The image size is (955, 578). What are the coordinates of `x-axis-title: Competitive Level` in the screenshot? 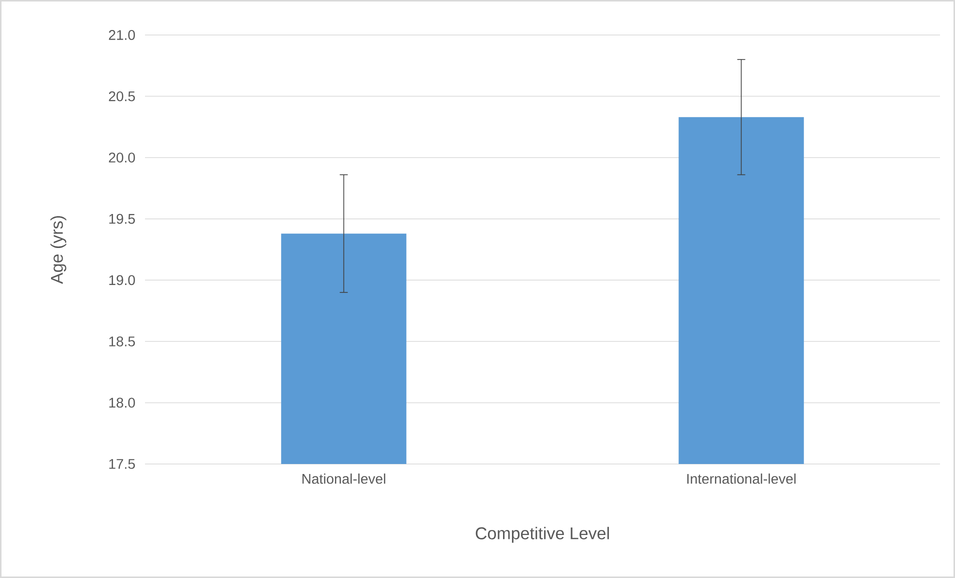 It's located at (542, 534).